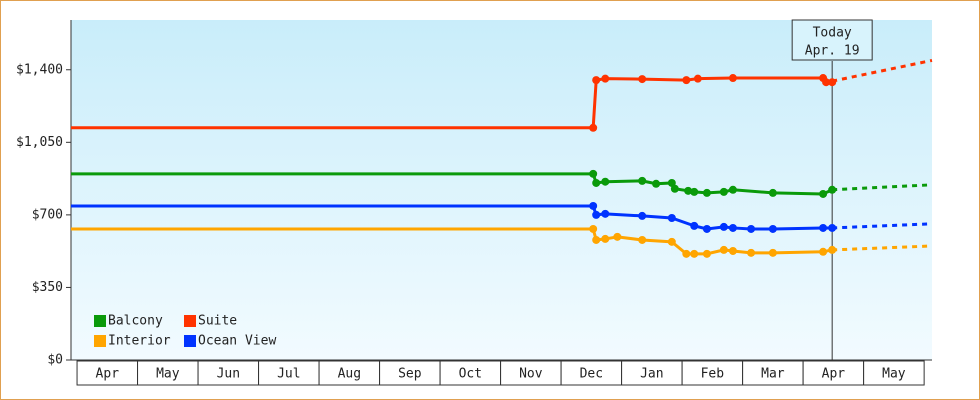  I want to click on x-tick-label: Jul, so click(288, 374).